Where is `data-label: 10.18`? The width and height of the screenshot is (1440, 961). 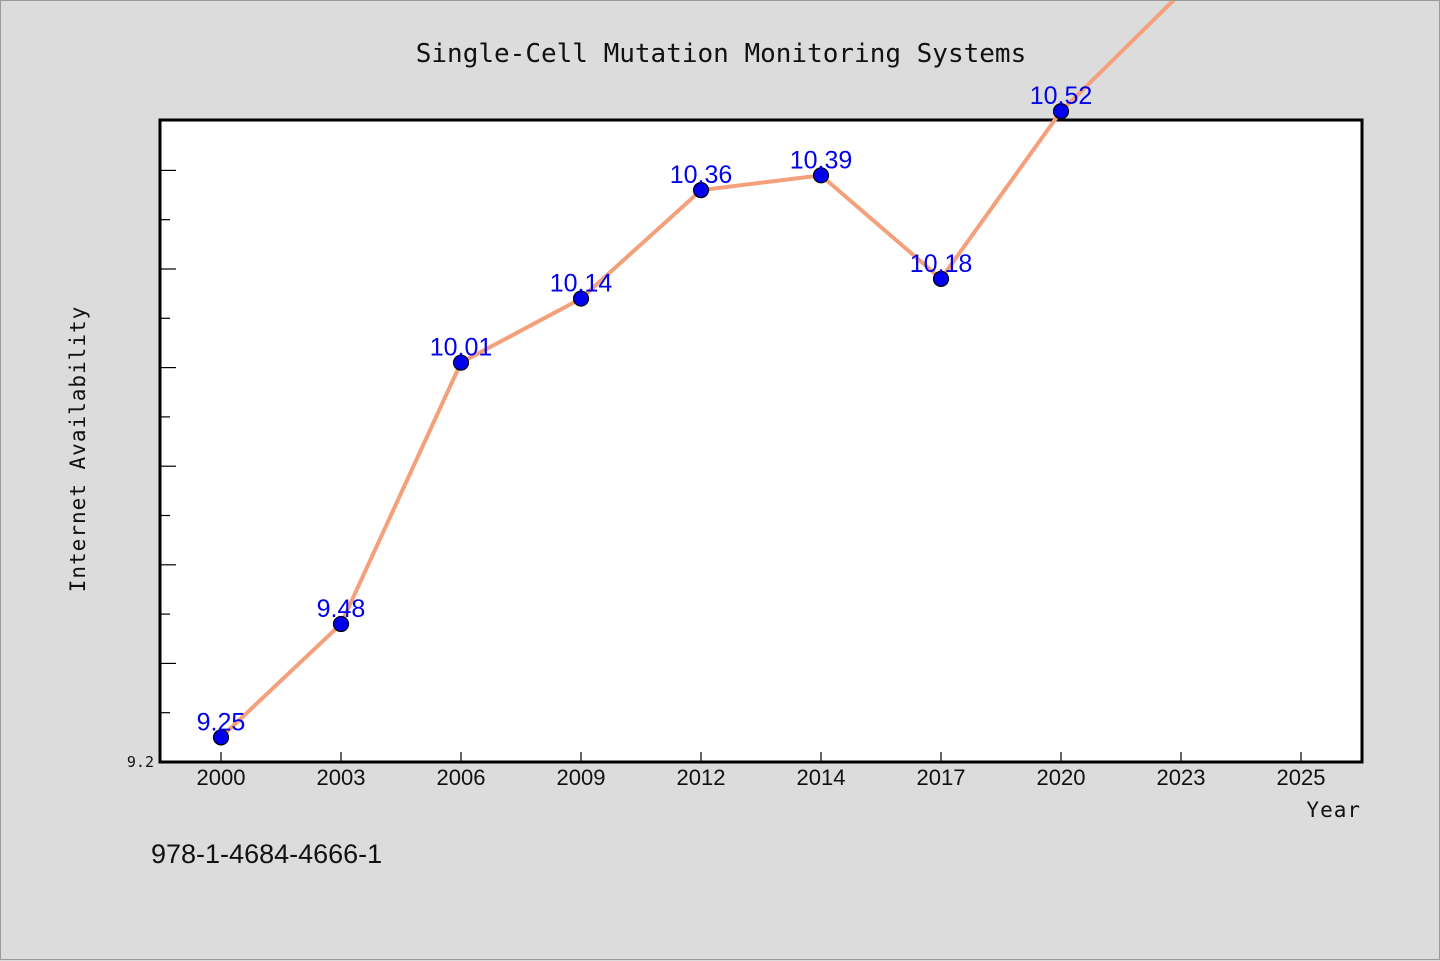
data-label: 10.18 is located at coordinates (941, 264).